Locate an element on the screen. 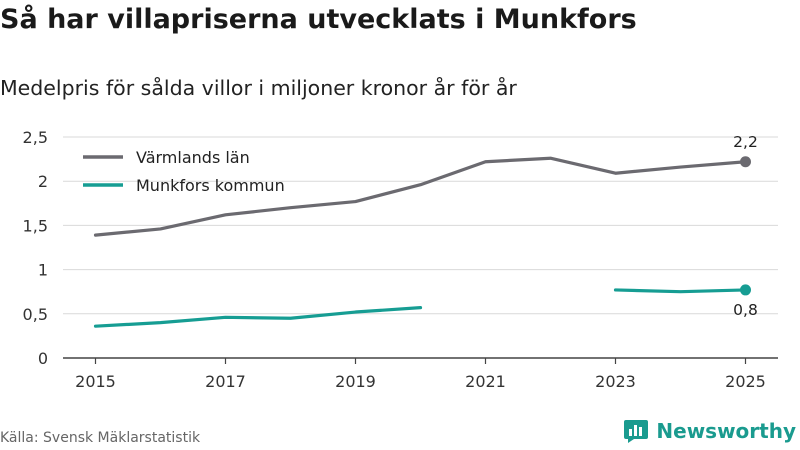 The width and height of the screenshot is (800, 450). y-tick-label: 2 is located at coordinates (43, 181).